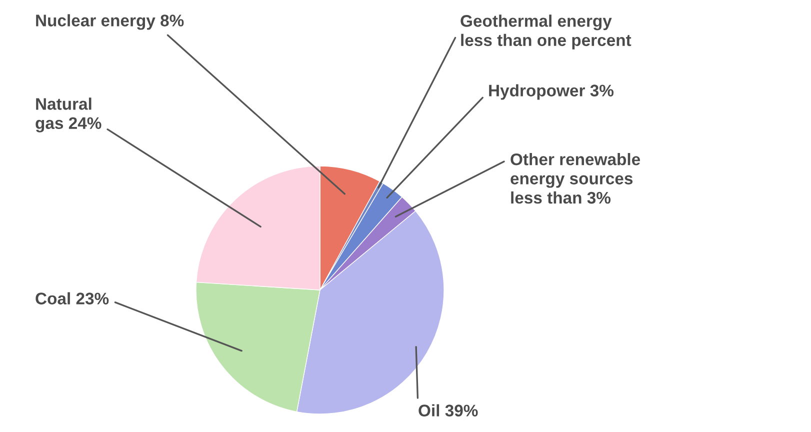  What do you see at coordinates (448, 410) in the screenshot?
I see `slice-label: Oil 39%` at bounding box center [448, 410].